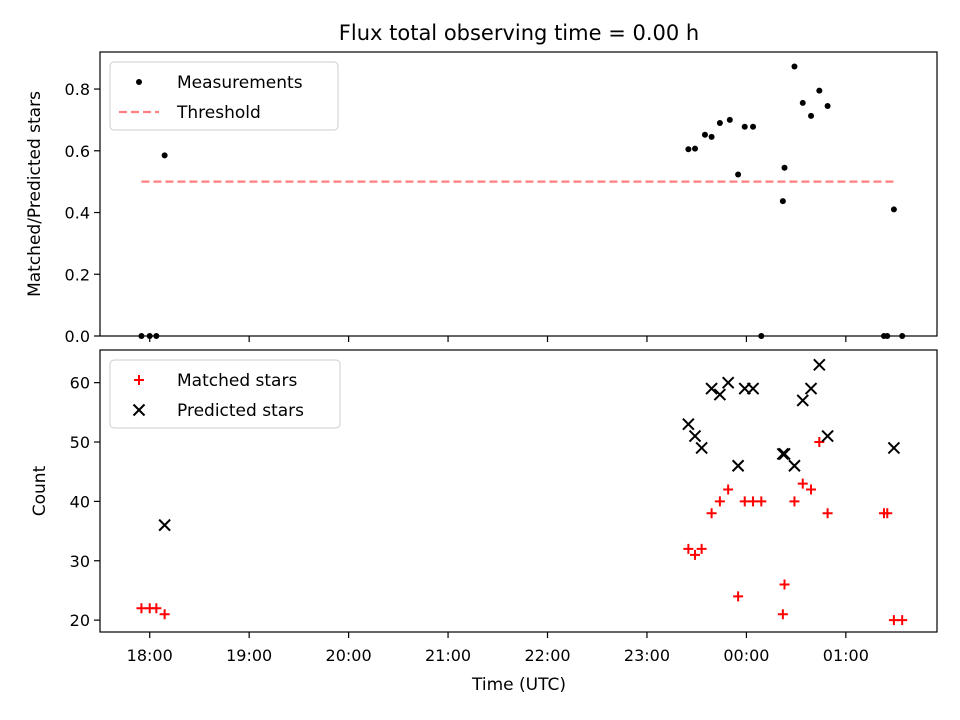 The width and height of the screenshot is (960, 720). What do you see at coordinates (80, 442) in the screenshot?
I see `bottom-y-tick-label-3: 50` at bounding box center [80, 442].